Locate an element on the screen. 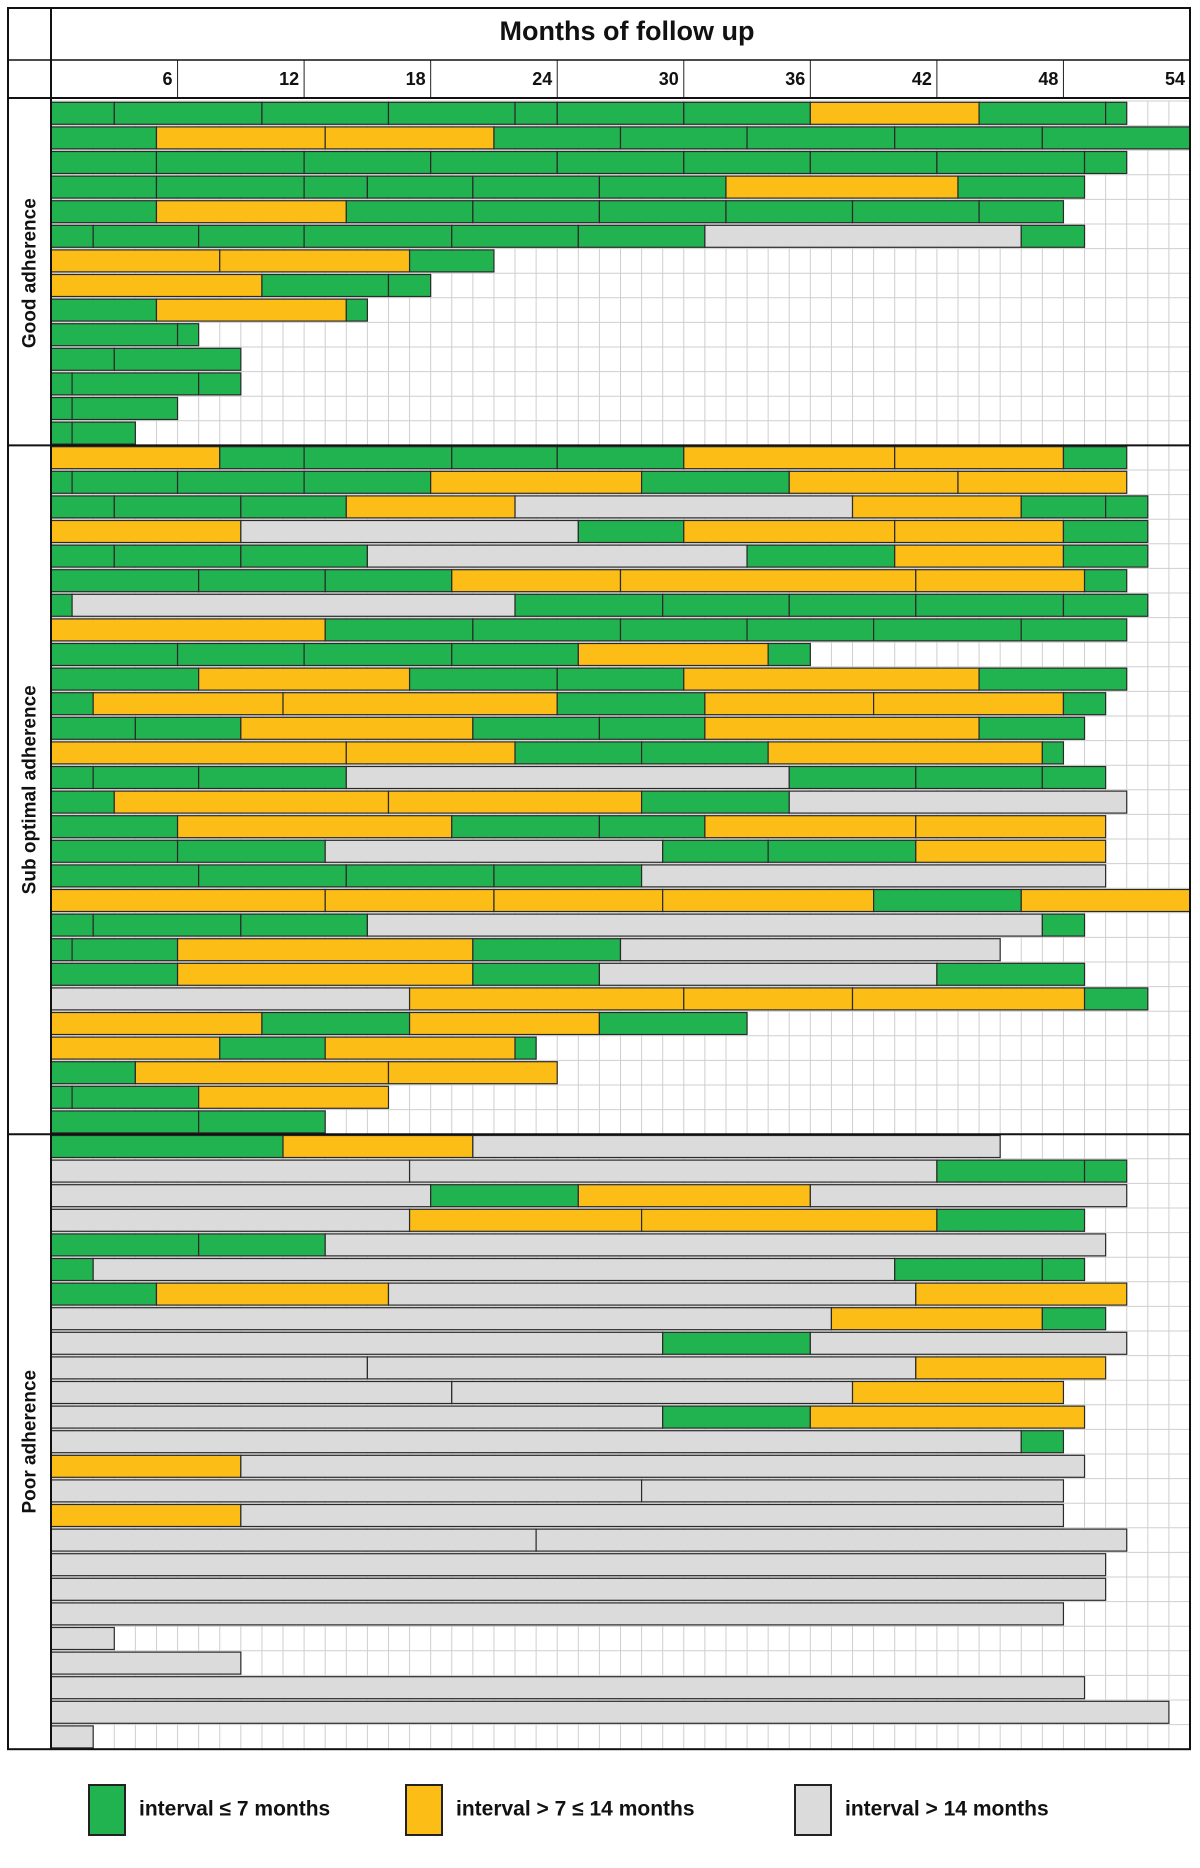  legend-item: interval ≤ 7 months is located at coordinates (209, 1810).